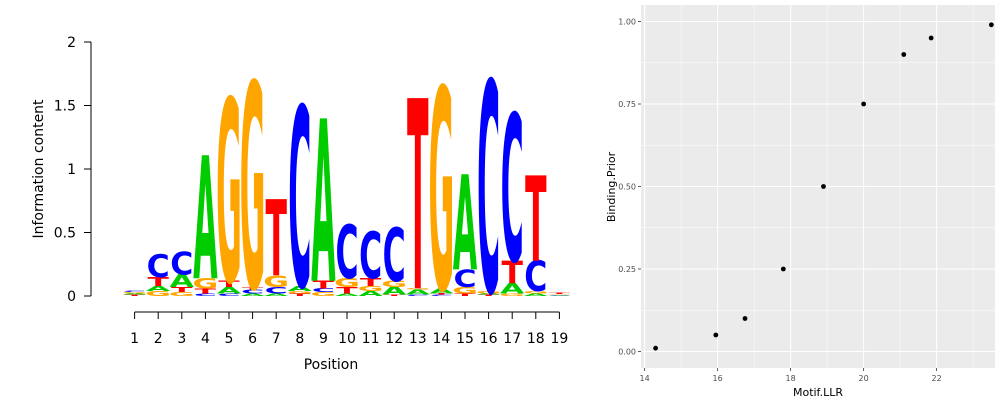 Image resolution: width=1000 pixels, height=400 pixels. What do you see at coordinates (818, 392) in the screenshot?
I see `scatter-x-axis-label: Motif.LLR` at bounding box center [818, 392].